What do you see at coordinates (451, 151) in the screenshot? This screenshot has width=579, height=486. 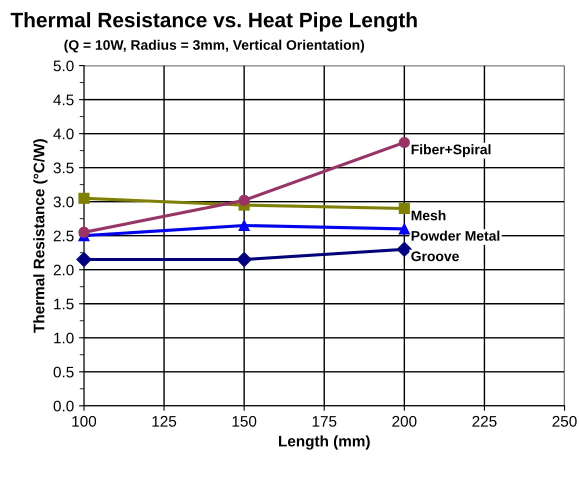 I see `series-label: Fiber+Spiral` at bounding box center [451, 151].